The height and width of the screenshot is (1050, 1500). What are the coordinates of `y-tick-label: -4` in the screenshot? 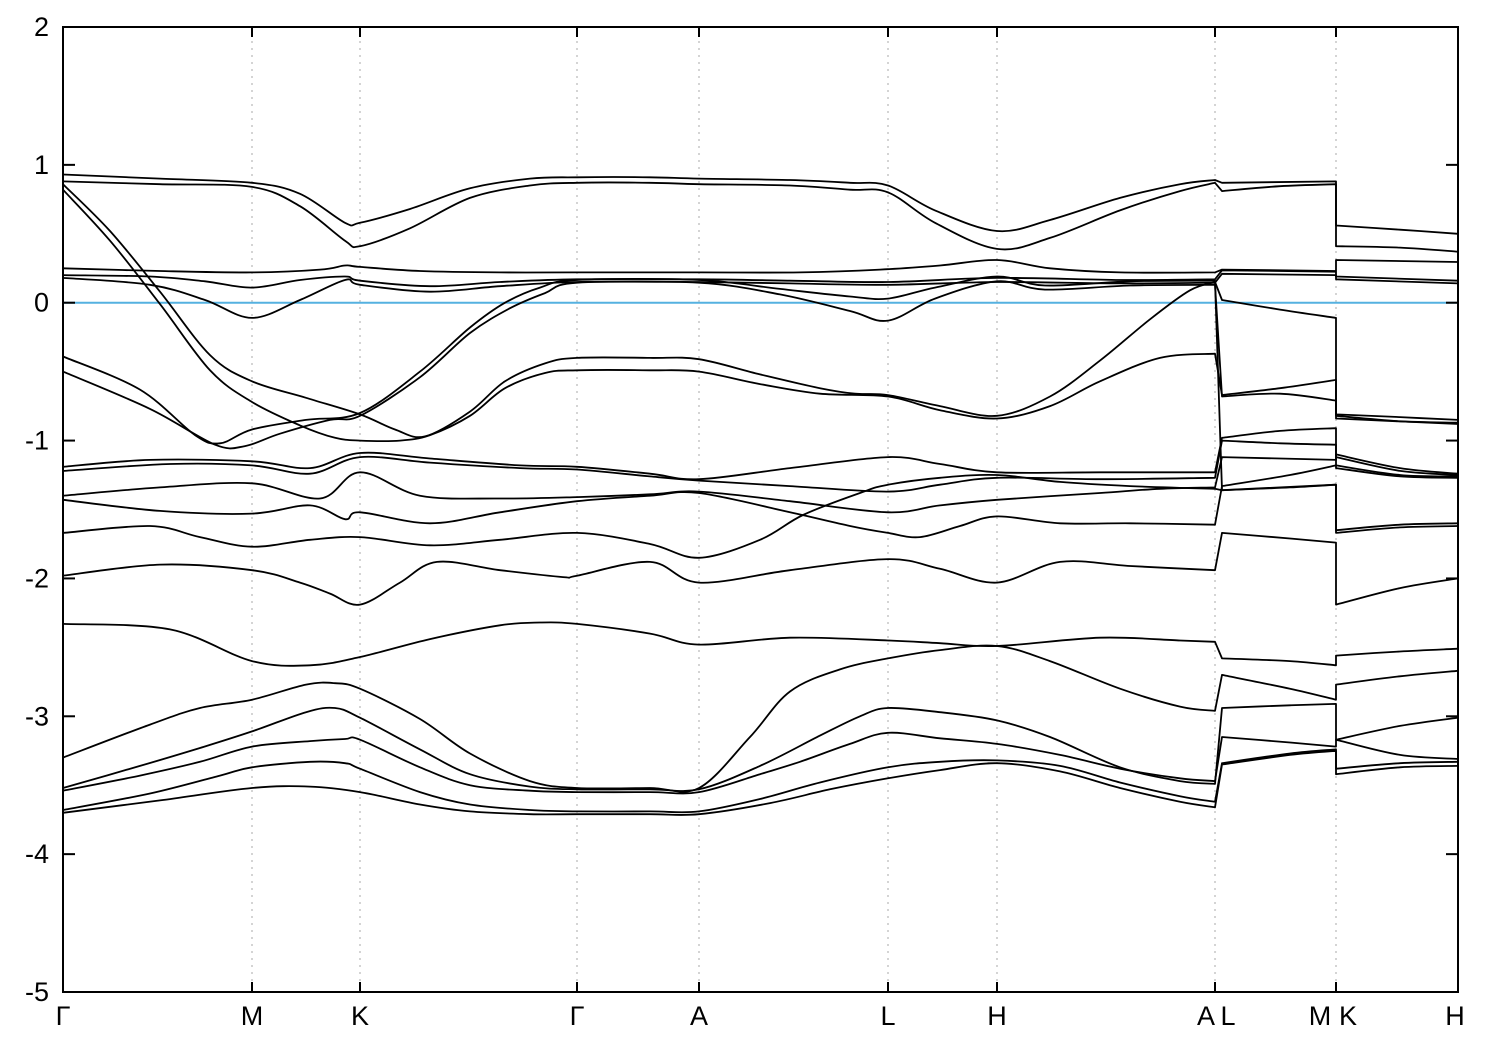 It's located at (37, 854).